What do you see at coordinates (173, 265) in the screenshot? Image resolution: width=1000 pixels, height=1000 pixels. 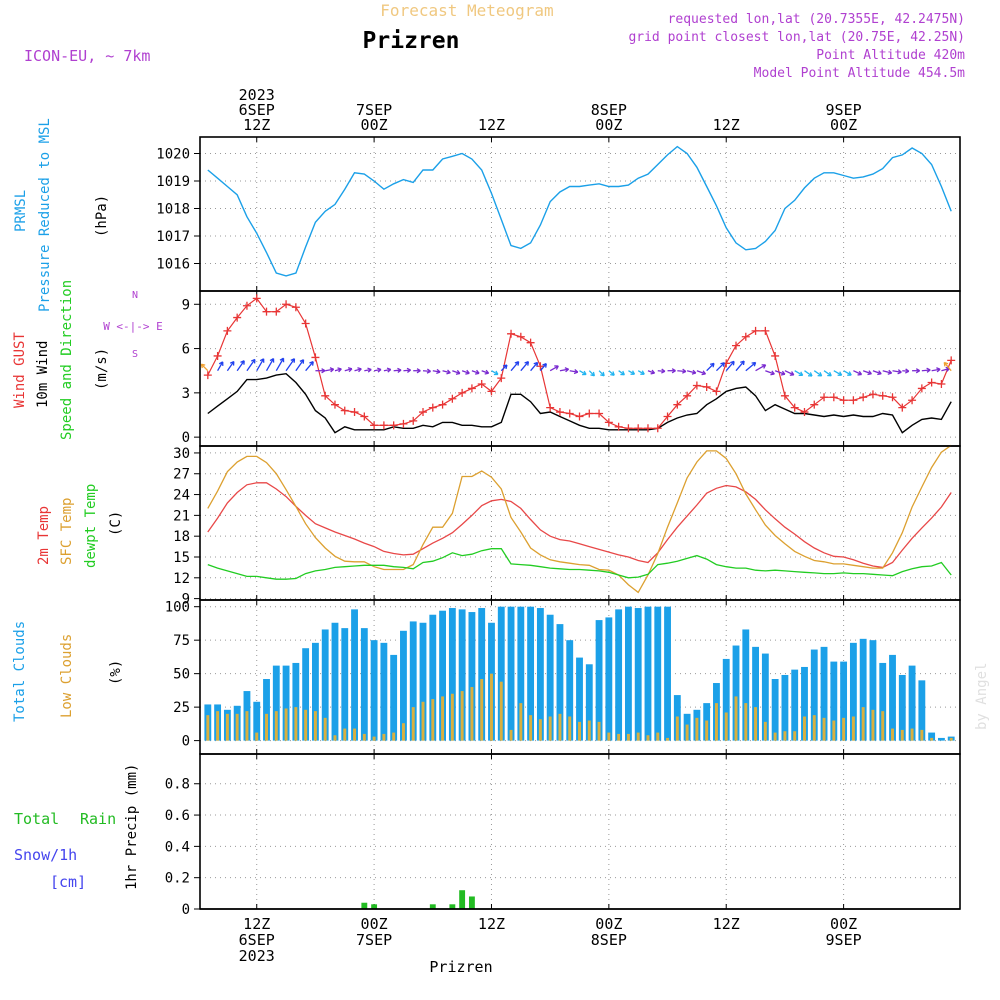 I see `y-tick-label: 1016` at bounding box center [173, 265].